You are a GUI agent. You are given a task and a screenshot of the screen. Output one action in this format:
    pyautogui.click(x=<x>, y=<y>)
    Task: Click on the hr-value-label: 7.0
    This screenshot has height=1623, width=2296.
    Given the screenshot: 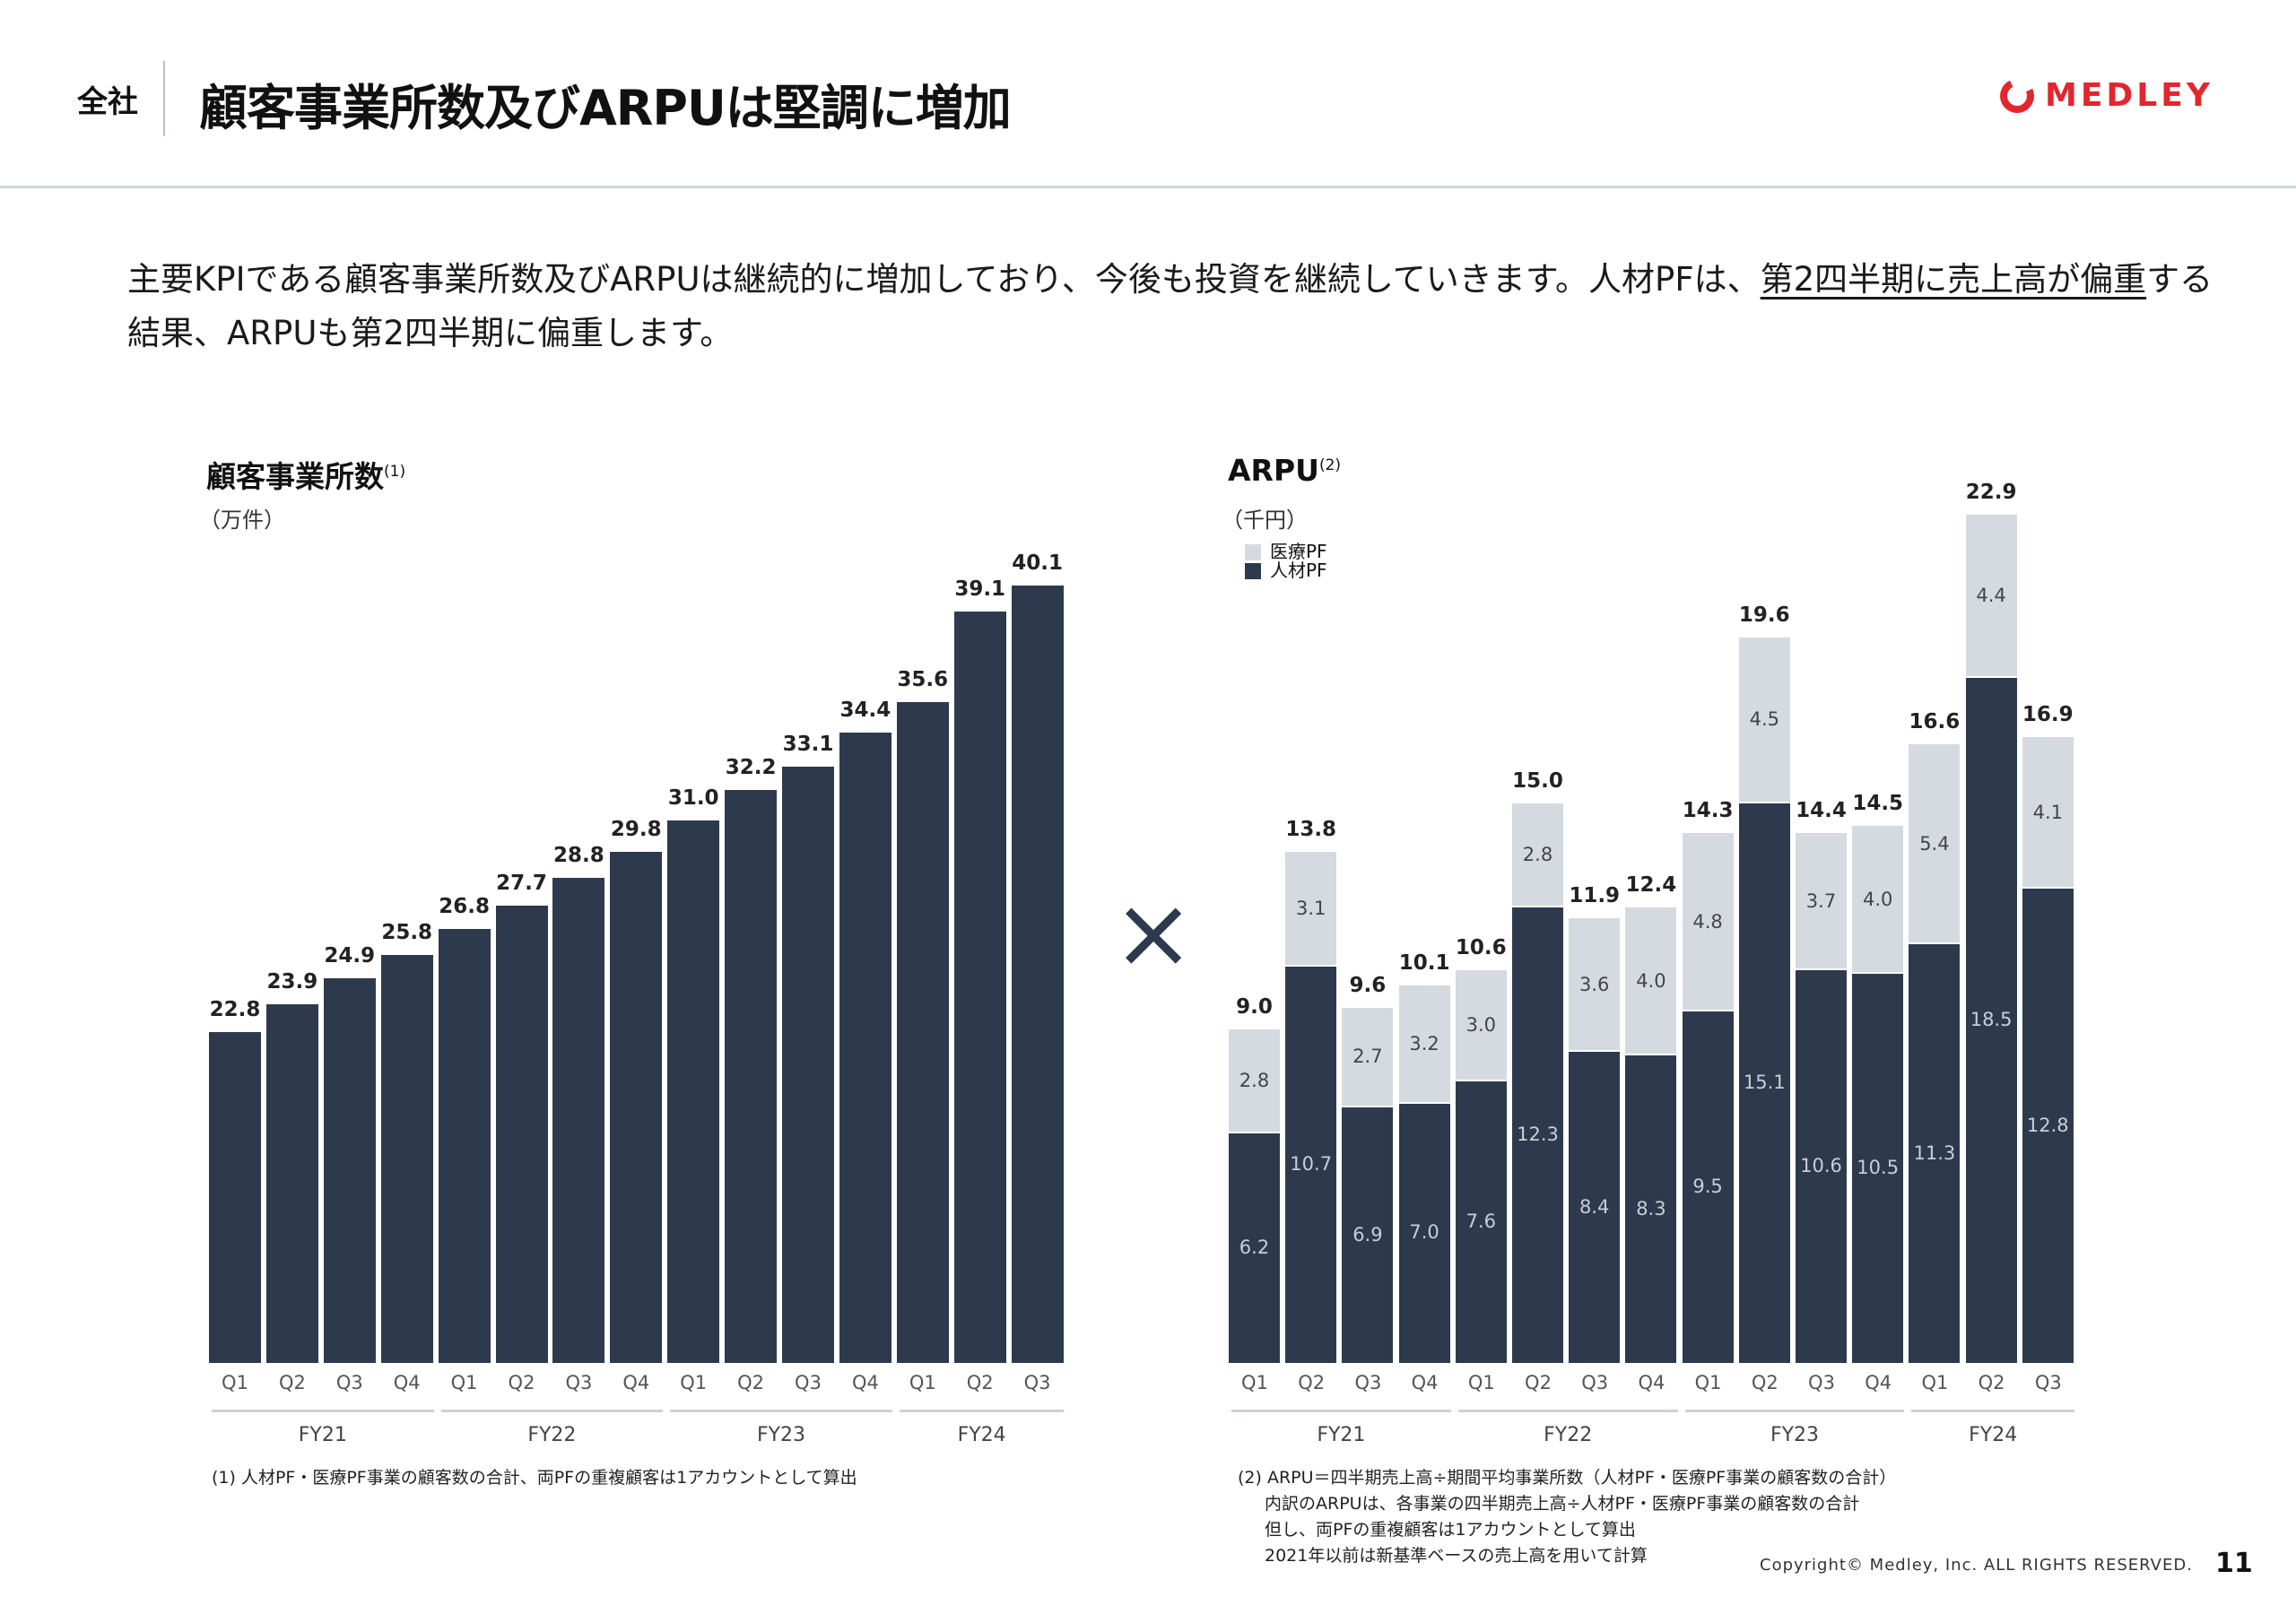 What is the action you would take?
    pyautogui.click(x=1424, y=1232)
    